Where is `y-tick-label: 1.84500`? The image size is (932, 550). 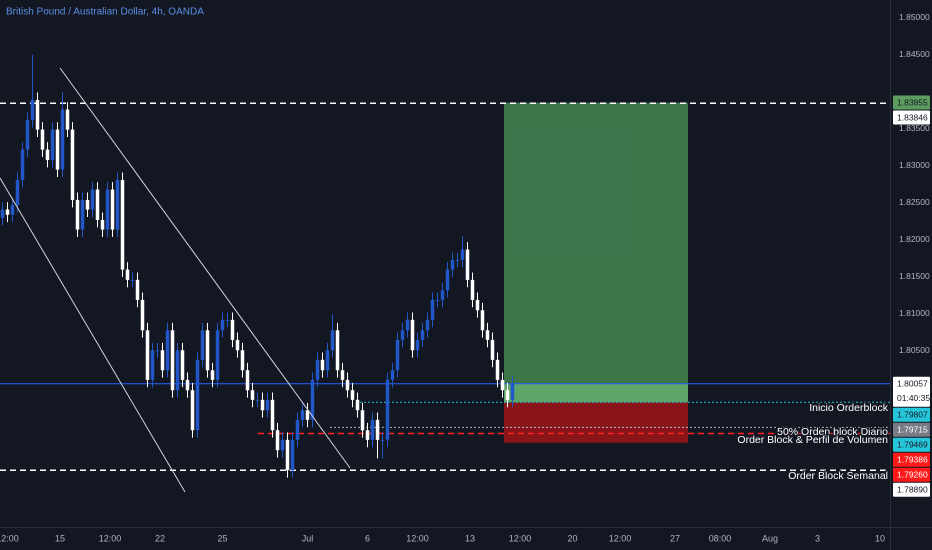
y-tick-label: 1.84500 is located at coordinates (914, 54).